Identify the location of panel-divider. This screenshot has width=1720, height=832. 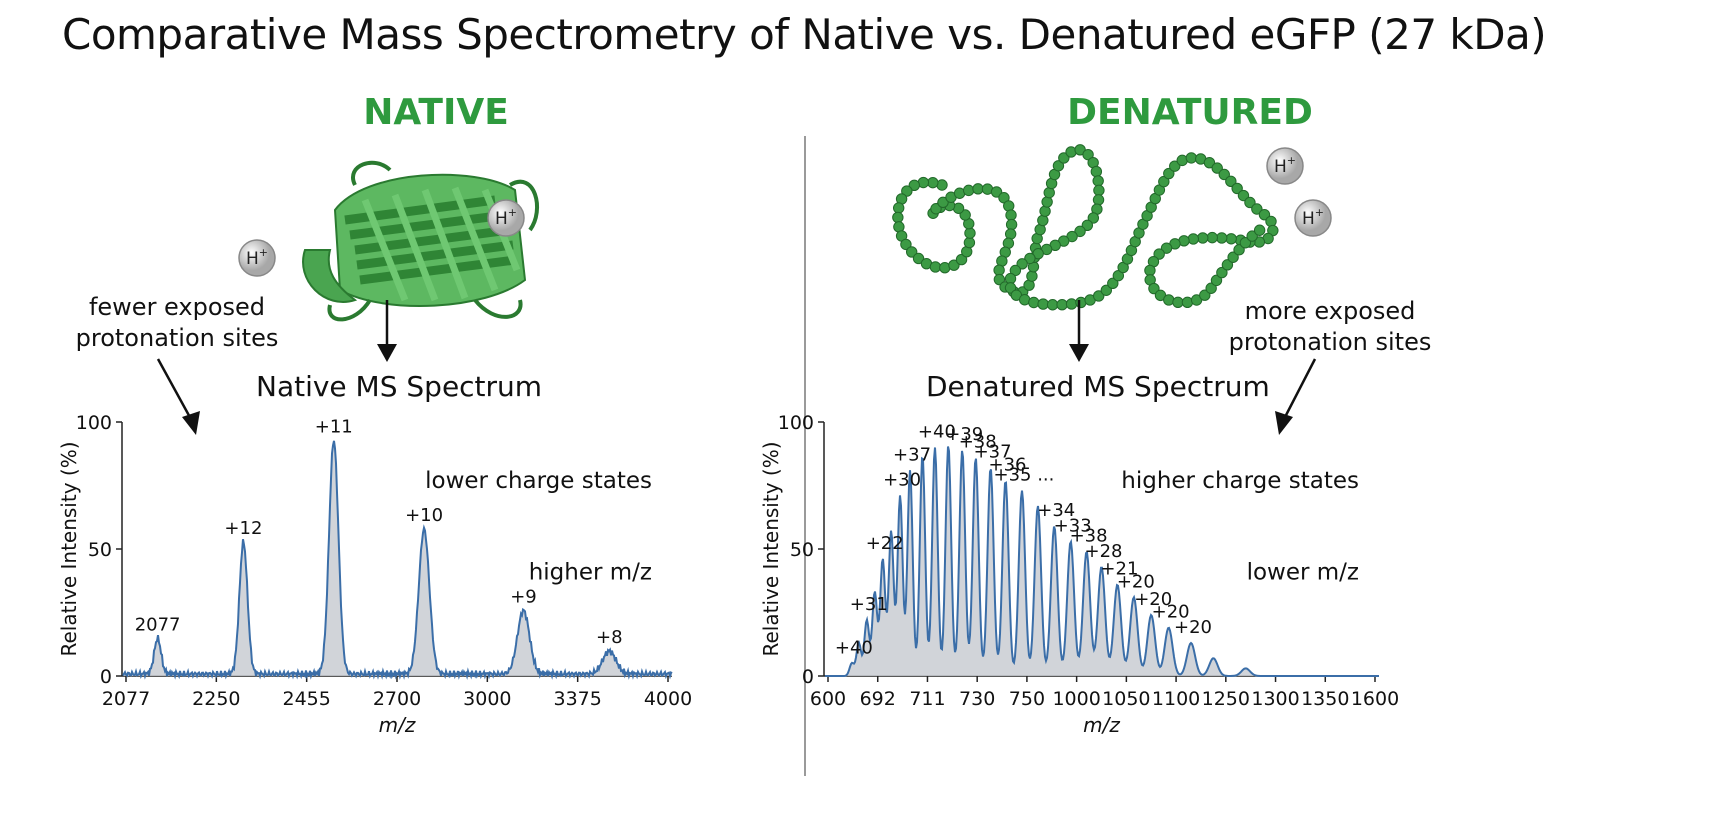
(805, 456).